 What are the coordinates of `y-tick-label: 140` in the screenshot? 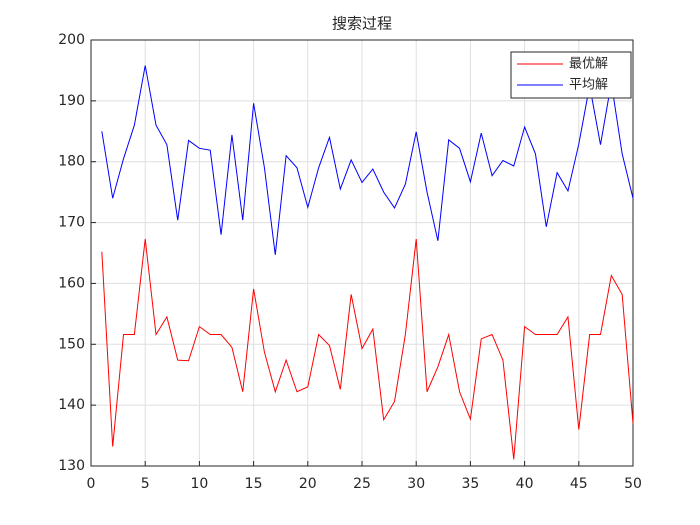 It's located at (71, 405).